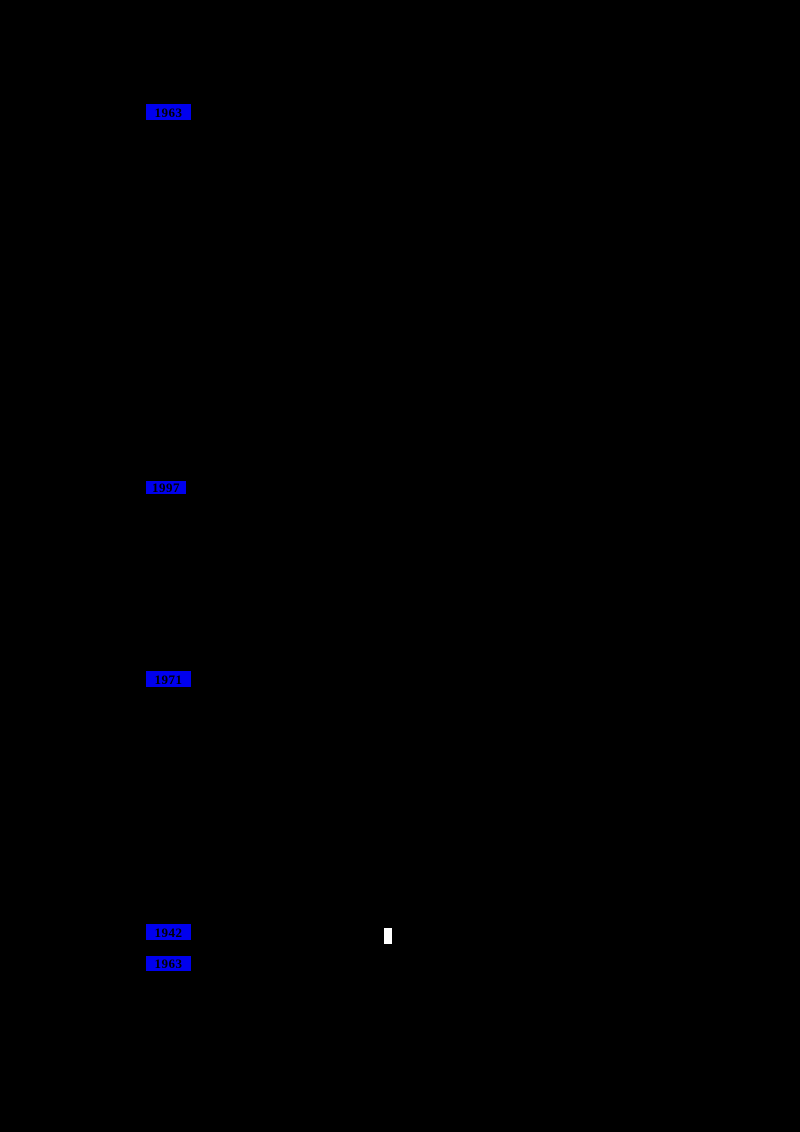  What do you see at coordinates (166, 487) in the screenshot?
I see `year-link: 1997` at bounding box center [166, 487].